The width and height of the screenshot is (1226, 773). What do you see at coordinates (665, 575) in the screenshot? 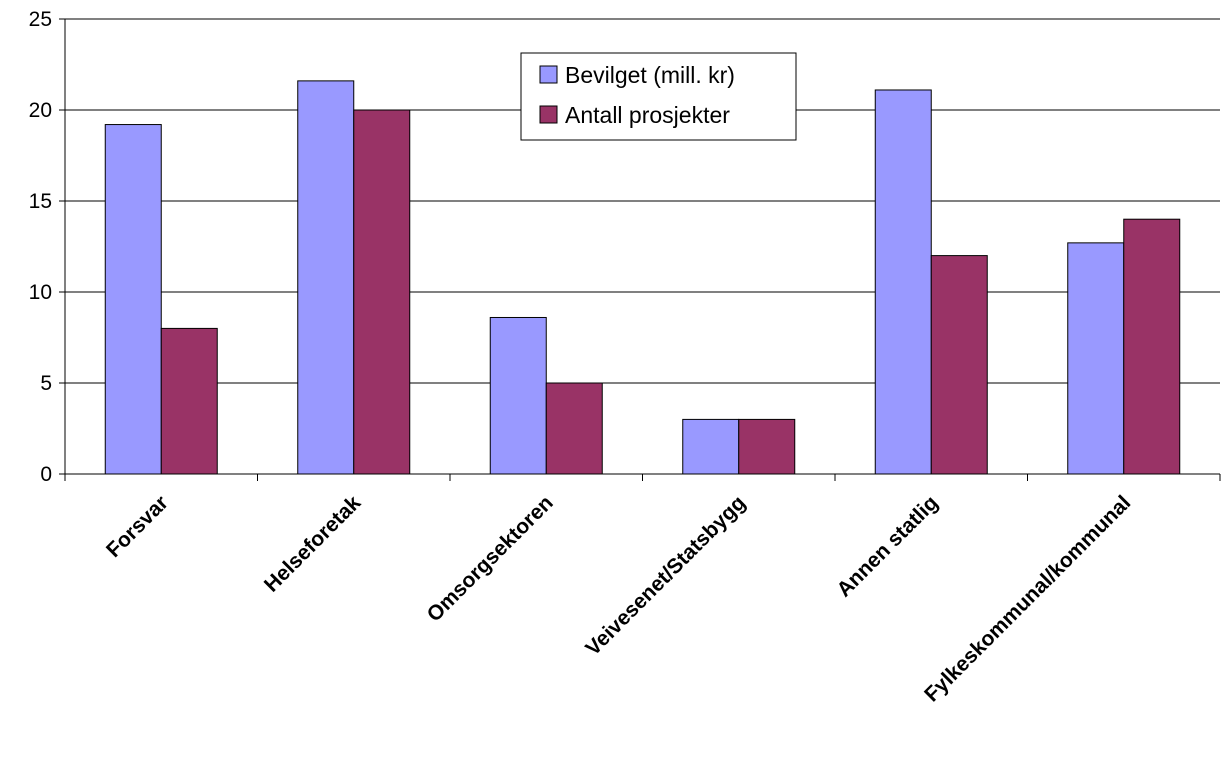
I see `x-category-label: Veivesenet/Statsbygg` at bounding box center [665, 575].